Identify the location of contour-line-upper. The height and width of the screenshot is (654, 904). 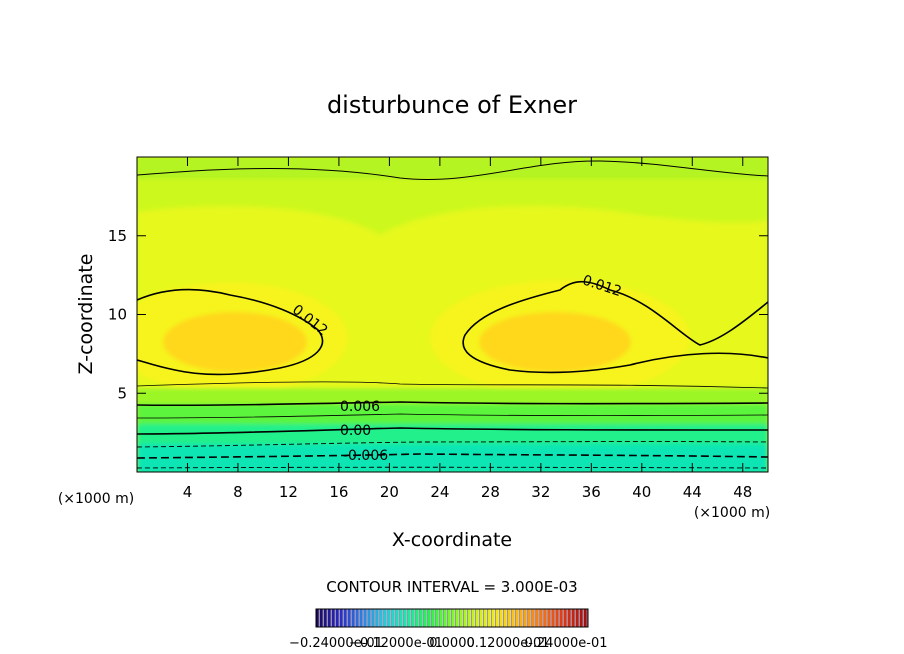
(452, 170).